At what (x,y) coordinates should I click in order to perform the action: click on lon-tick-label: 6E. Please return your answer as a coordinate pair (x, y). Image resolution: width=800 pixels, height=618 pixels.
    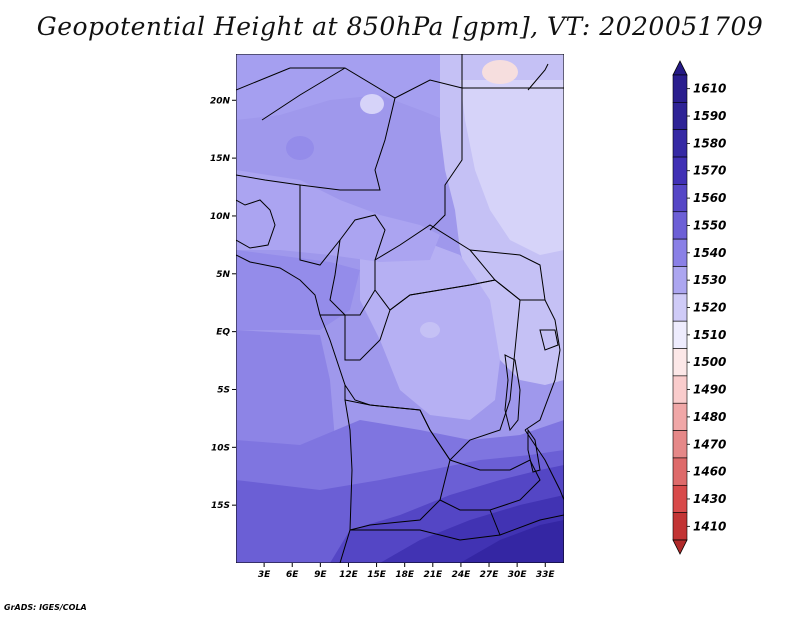
    Looking at the image, I should click on (292, 575).